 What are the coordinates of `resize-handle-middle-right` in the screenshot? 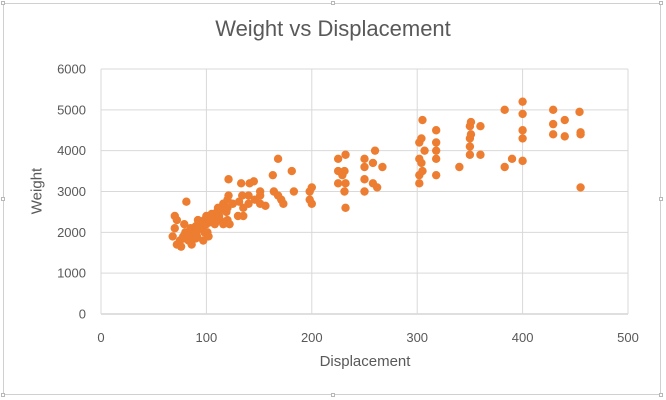 It's located at (661, 199).